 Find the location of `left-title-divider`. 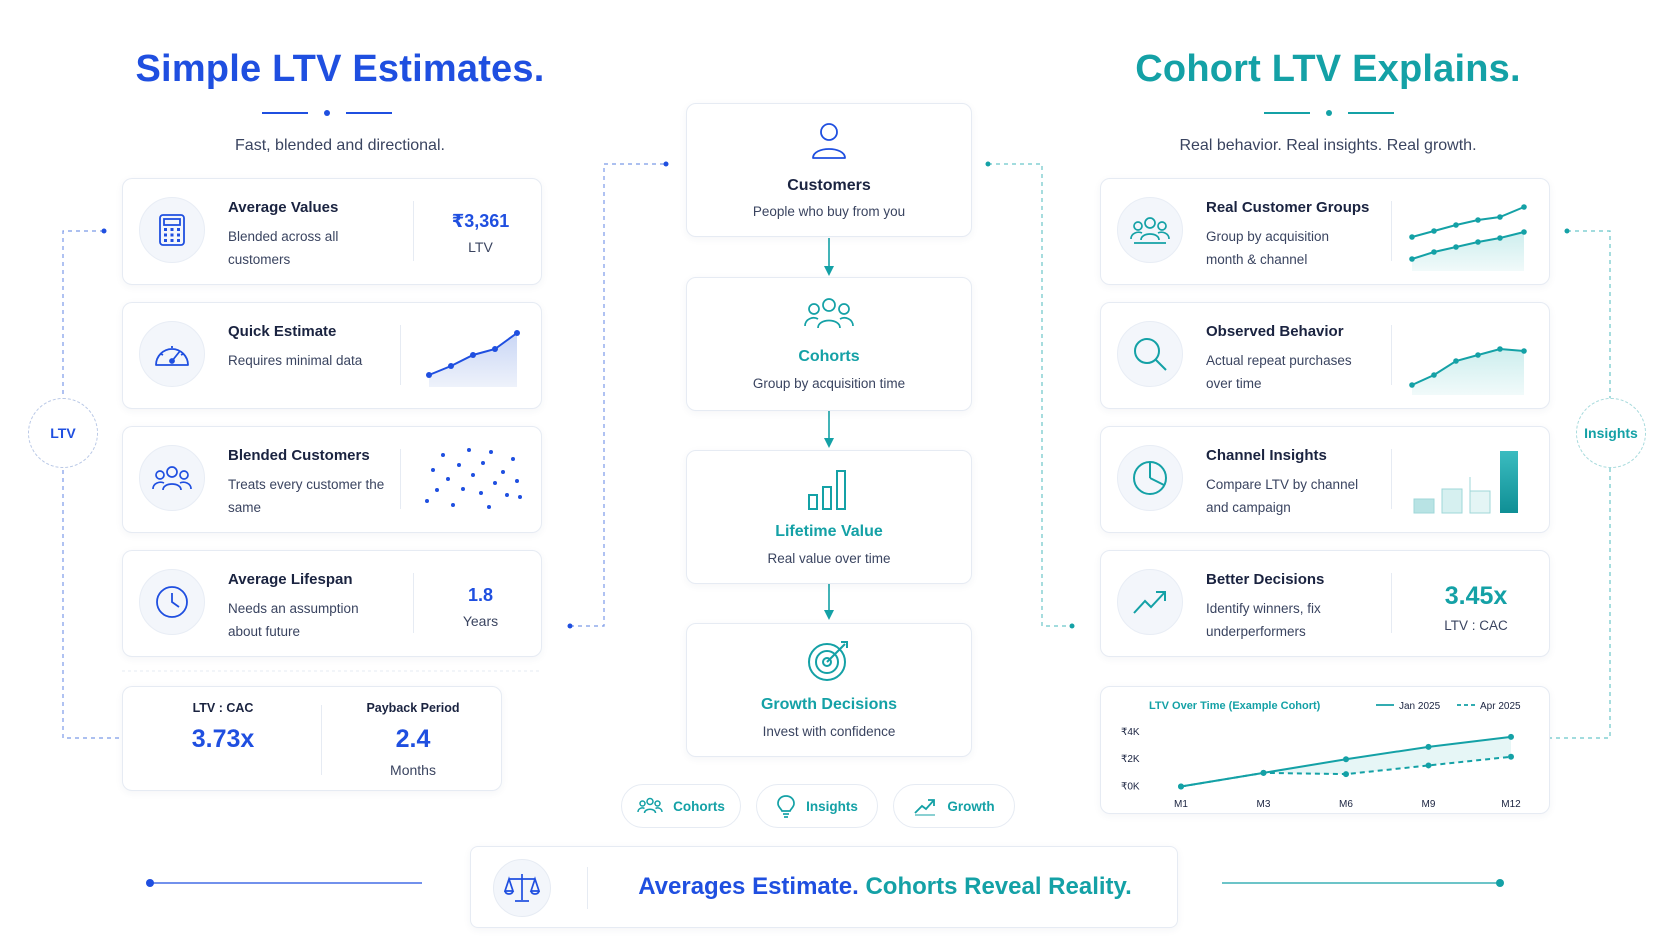

left-title-divider is located at coordinates (327, 113).